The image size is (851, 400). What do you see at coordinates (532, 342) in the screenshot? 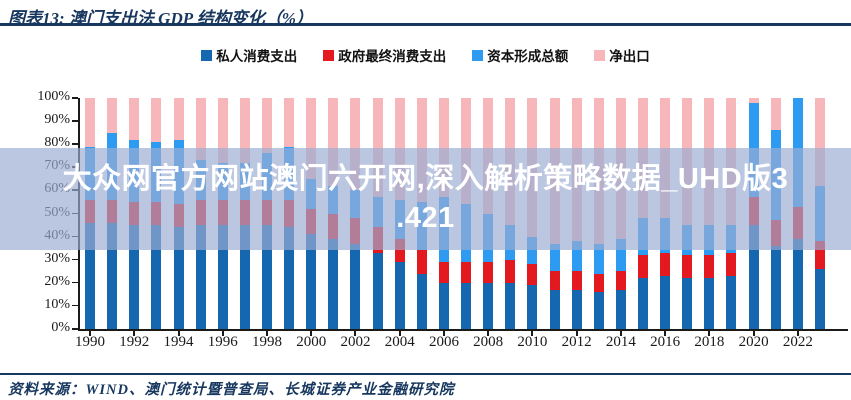
I see `x-axis-label-2010: 2010` at bounding box center [532, 342].